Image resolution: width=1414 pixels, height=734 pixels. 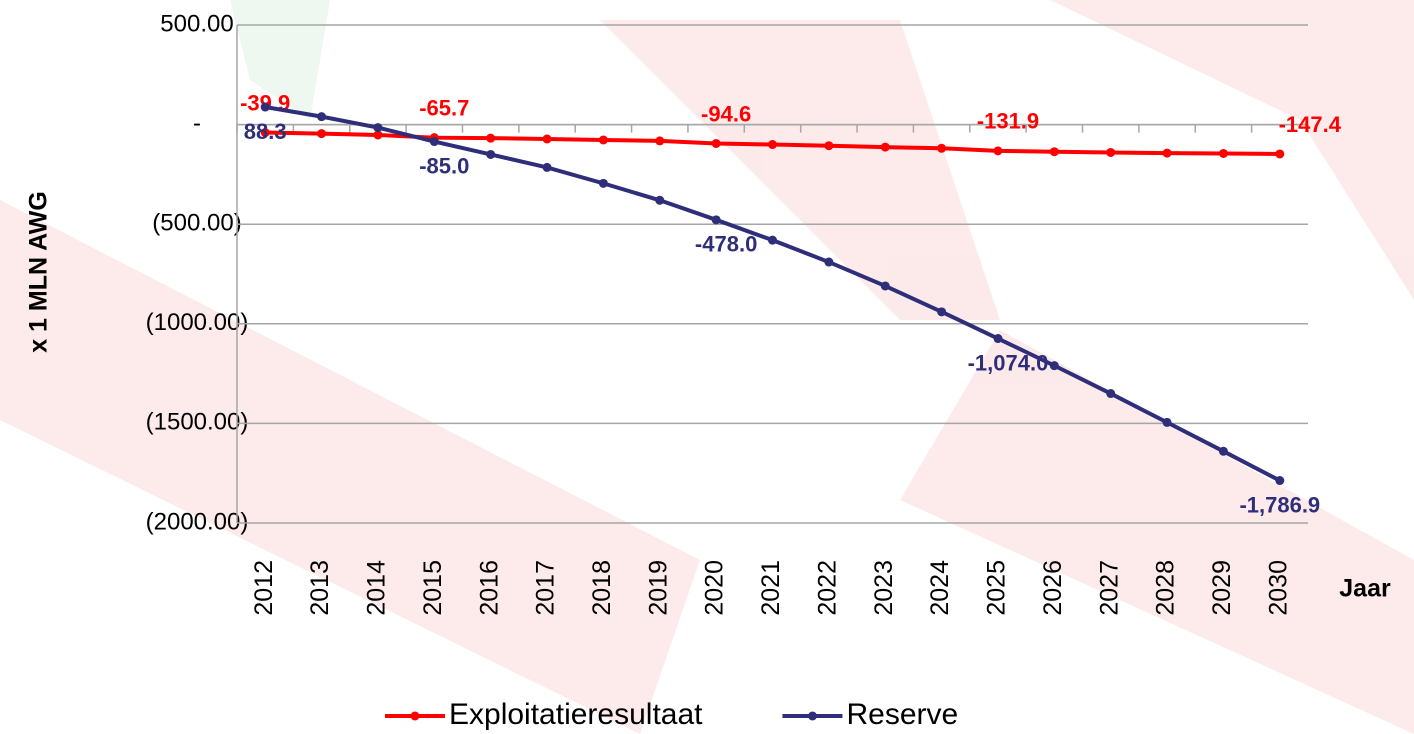 What do you see at coordinates (1278, 588) in the screenshot?
I see `x-tick-label: 2030` at bounding box center [1278, 588].